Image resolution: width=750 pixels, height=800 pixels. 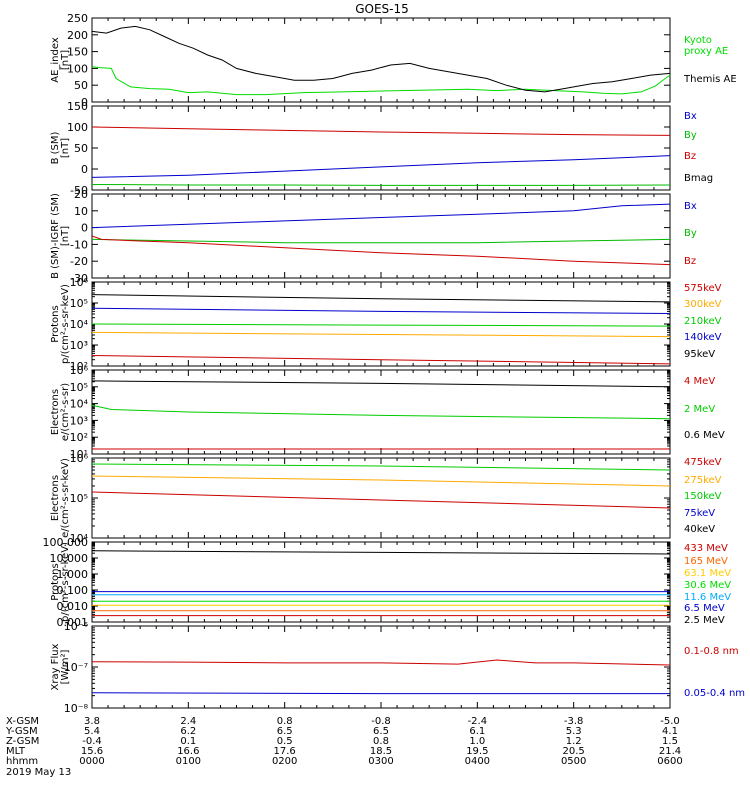 I want to click on y-axis-label: [nT], so click(x=65, y=60).